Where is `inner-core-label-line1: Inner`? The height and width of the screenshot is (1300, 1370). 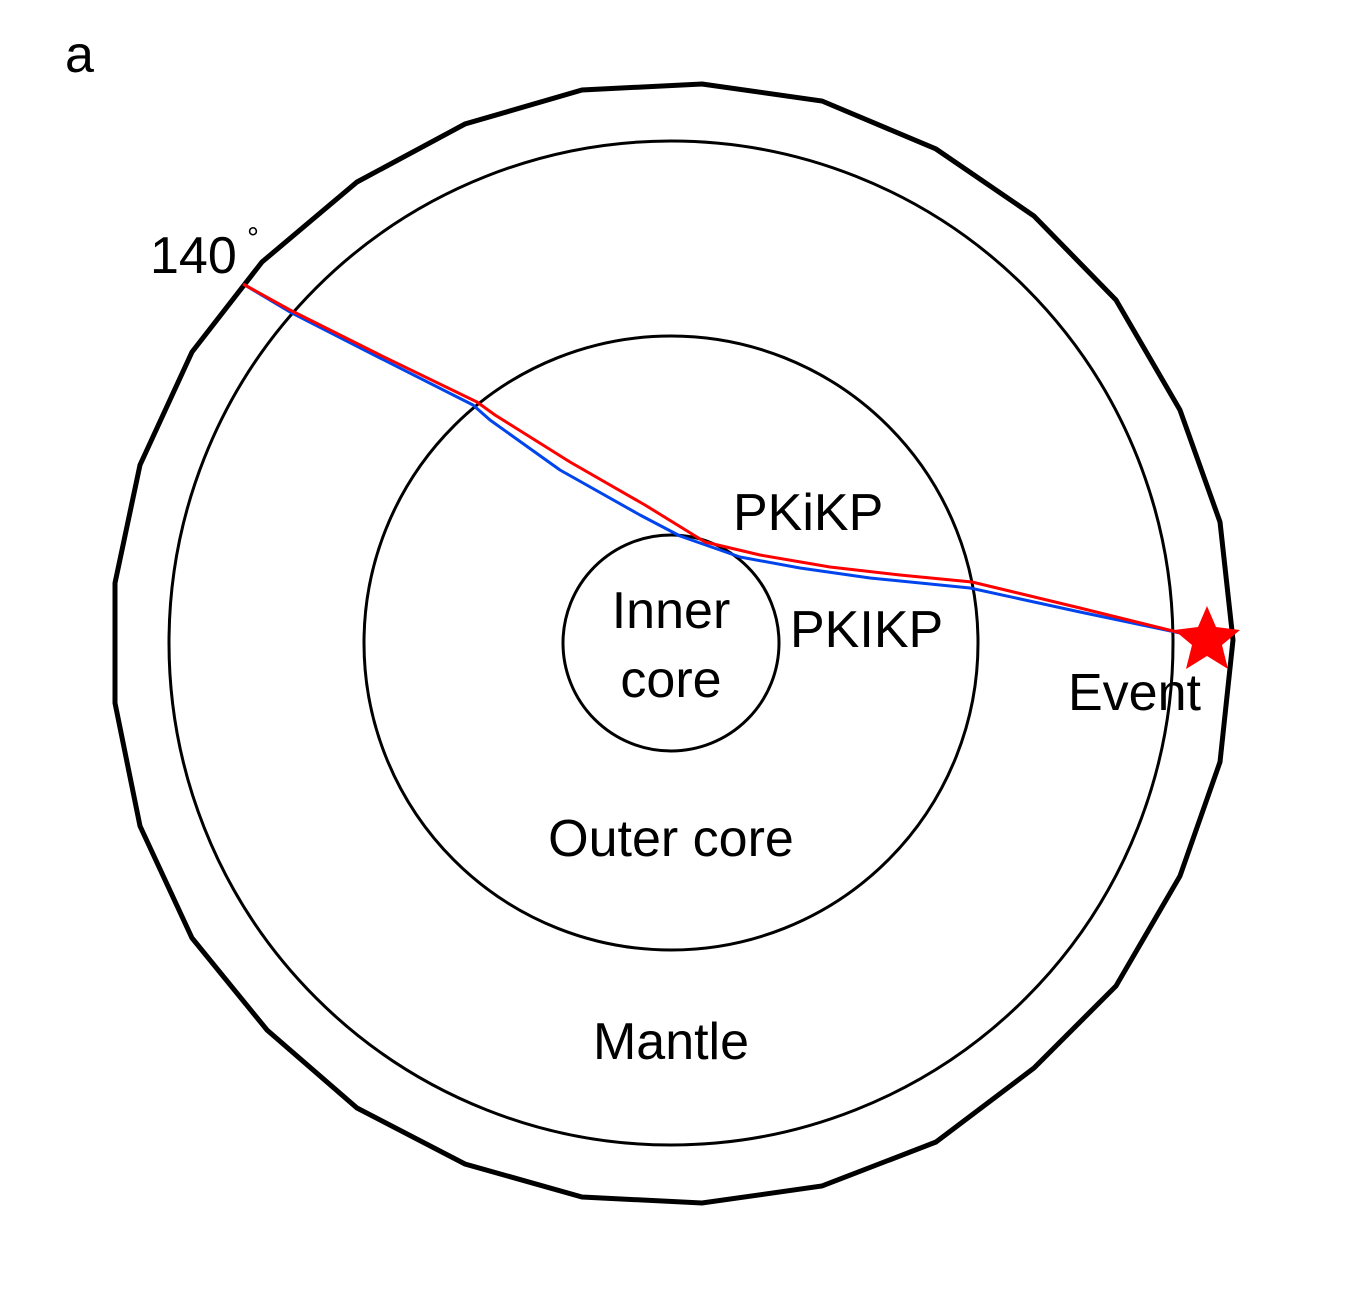 inner-core-label-line1: Inner is located at coordinates (671, 611).